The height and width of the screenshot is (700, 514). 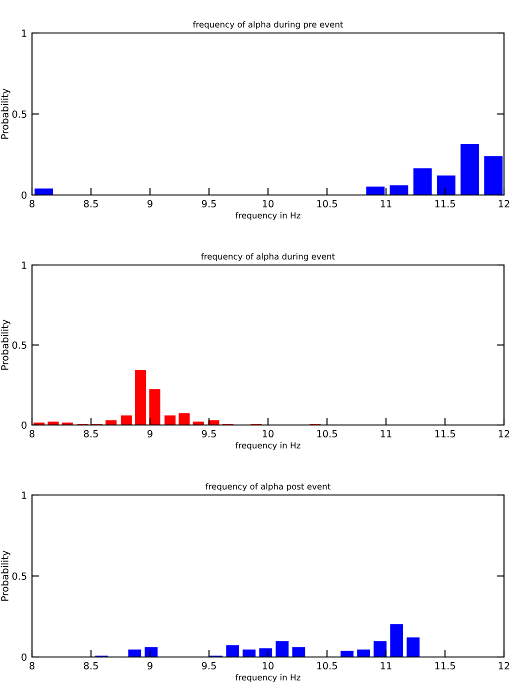 What do you see at coordinates (268, 25) in the screenshot?
I see `chart-title: frequency of alpha during pre event` at bounding box center [268, 25].